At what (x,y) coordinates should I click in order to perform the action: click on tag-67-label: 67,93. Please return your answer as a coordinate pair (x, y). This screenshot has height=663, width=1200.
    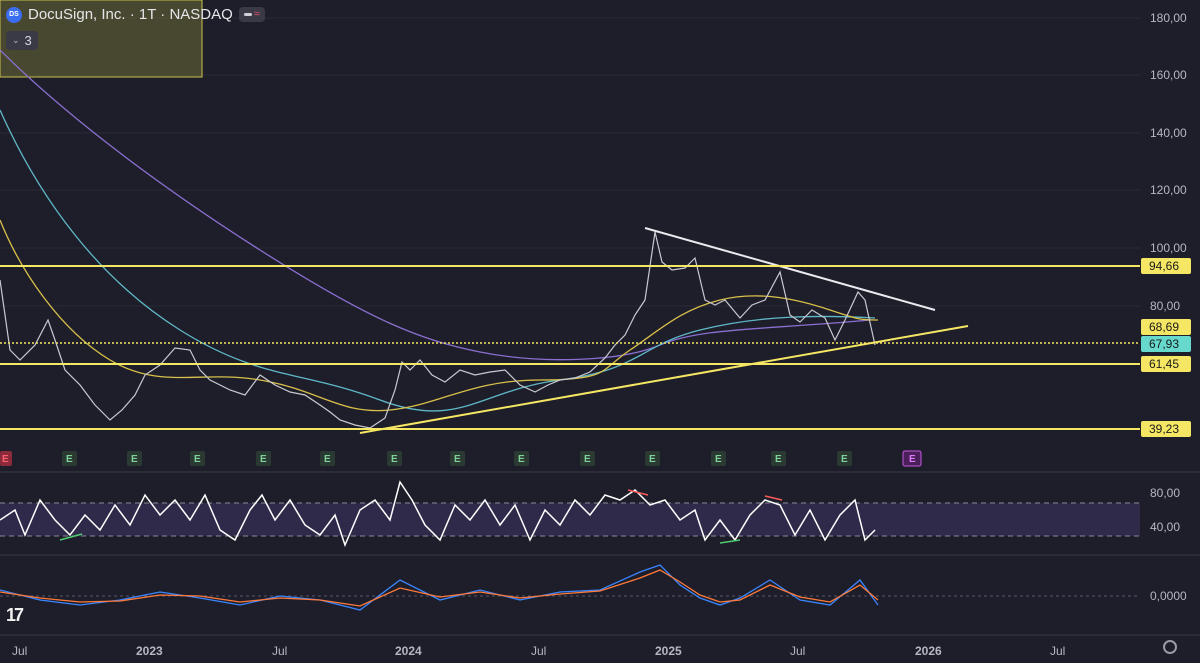
    Looking at the image, I should click on (1164, 344).